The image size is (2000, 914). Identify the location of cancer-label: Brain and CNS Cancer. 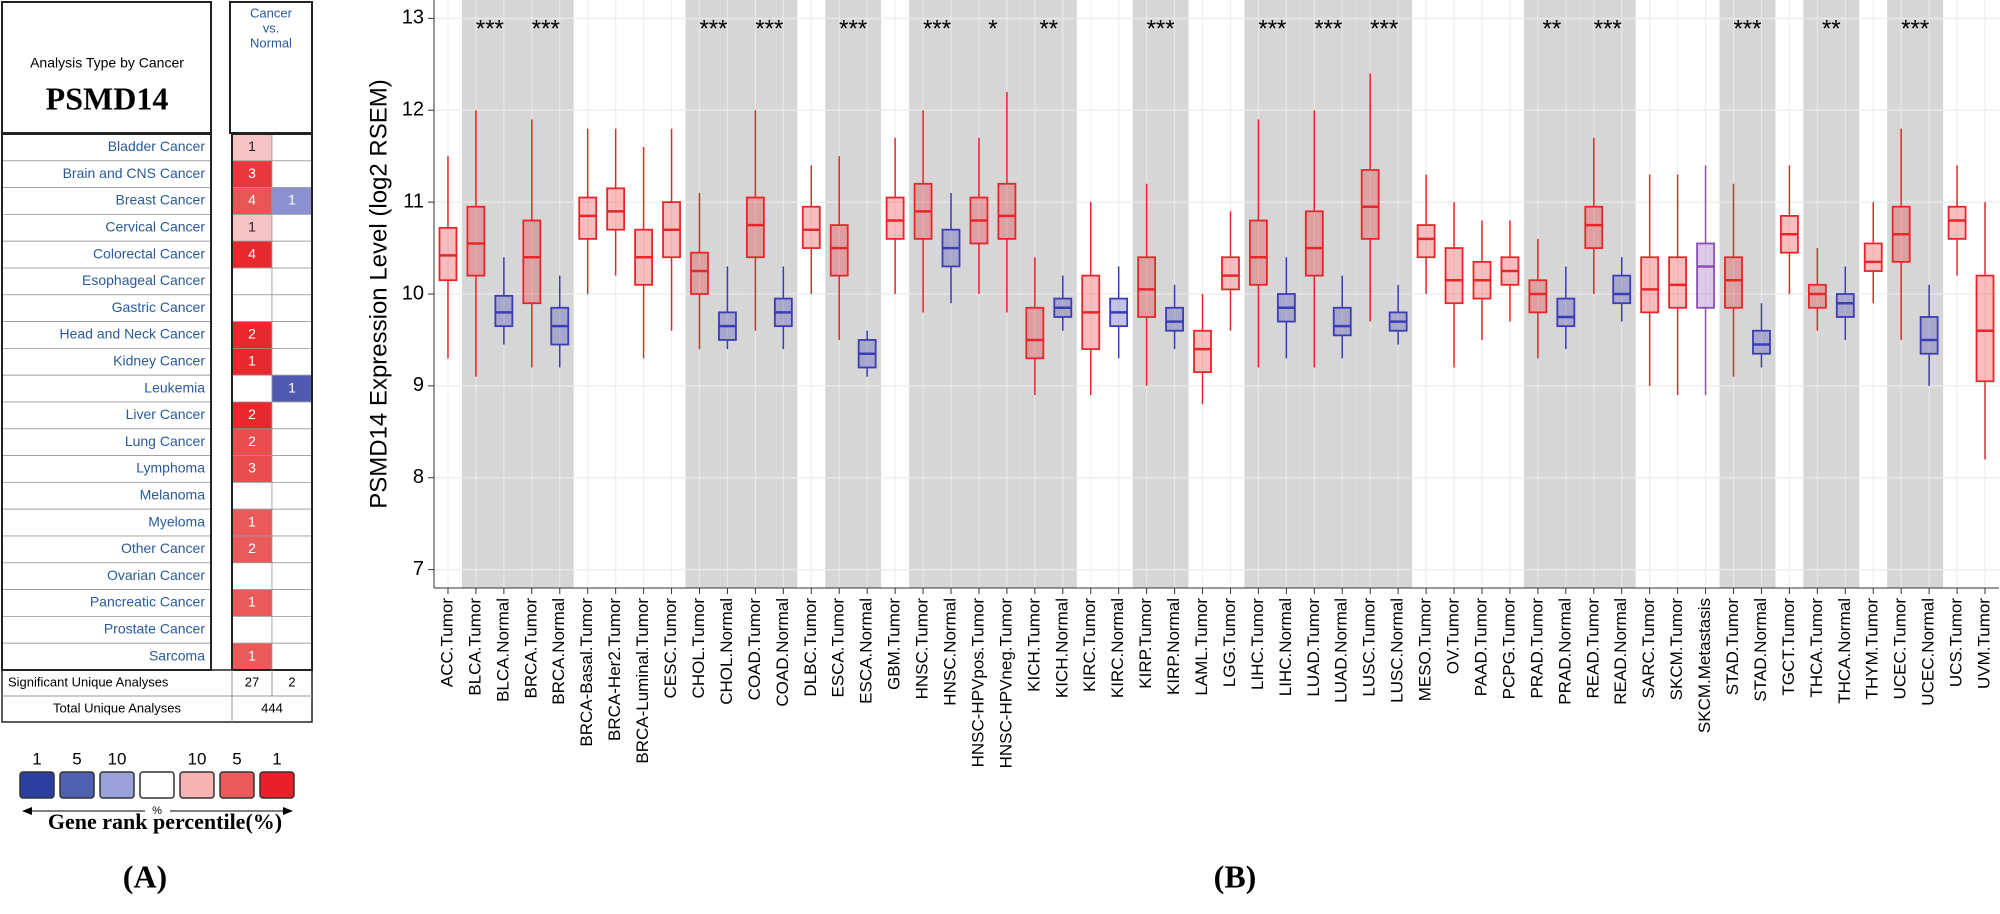
(134, 173).